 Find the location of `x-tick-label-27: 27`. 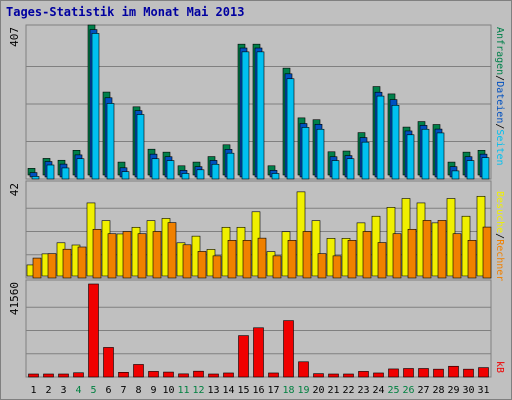

x-tick-label-27: 27 is located at coordinates (423, 390).